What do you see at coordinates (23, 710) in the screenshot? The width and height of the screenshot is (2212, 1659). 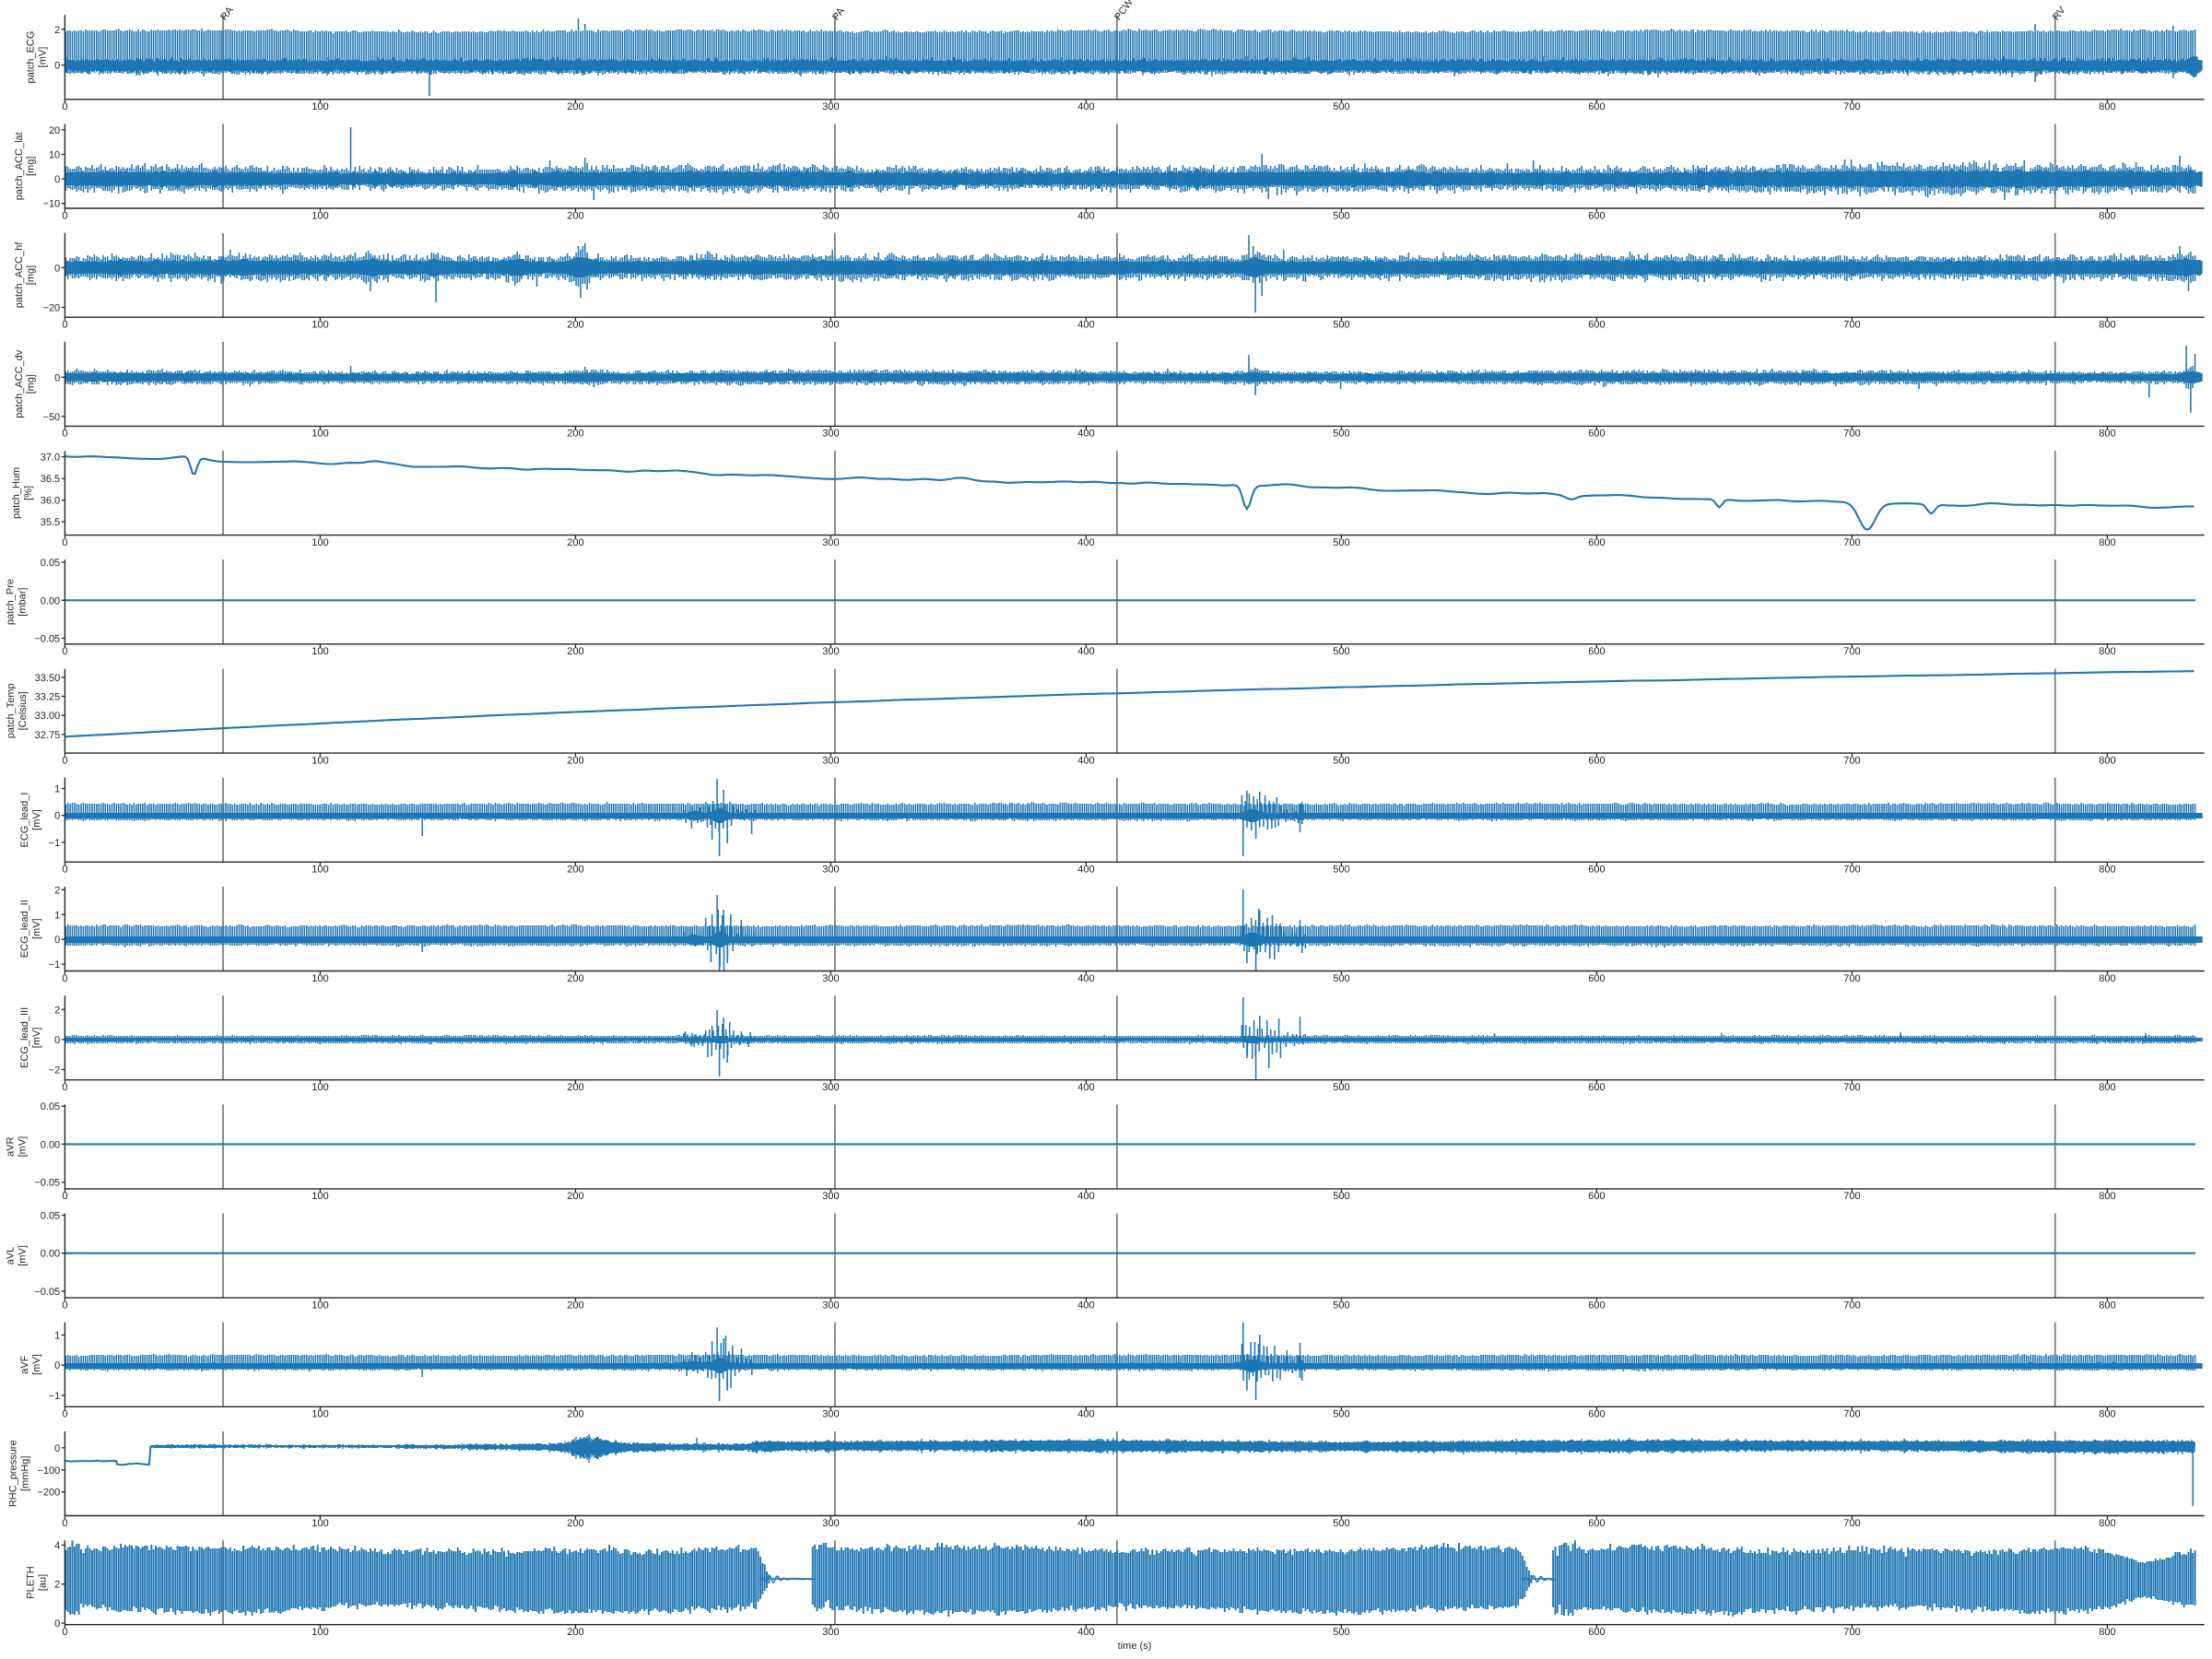 I see `svg-text: [Celsius]` at bounding box center [23, 710].